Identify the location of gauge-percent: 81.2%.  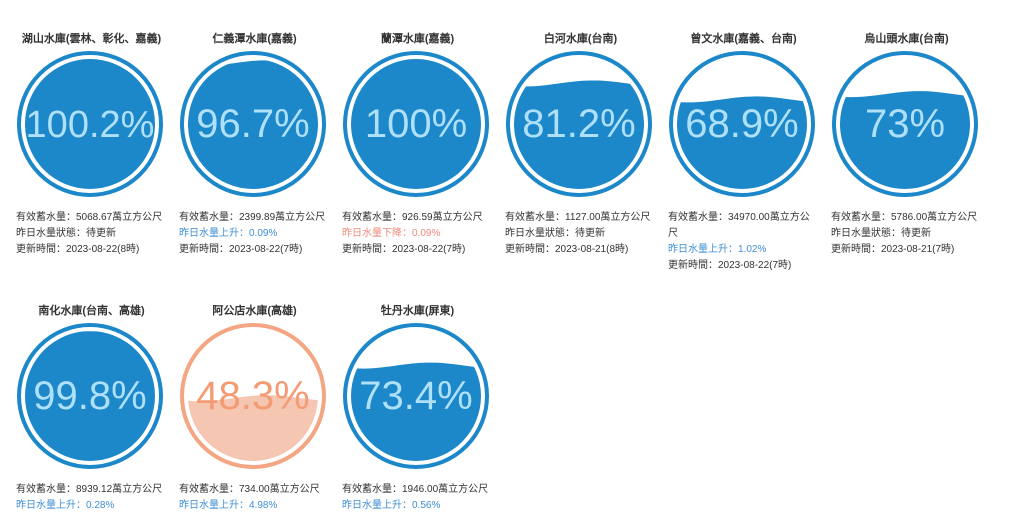
(578, 124).